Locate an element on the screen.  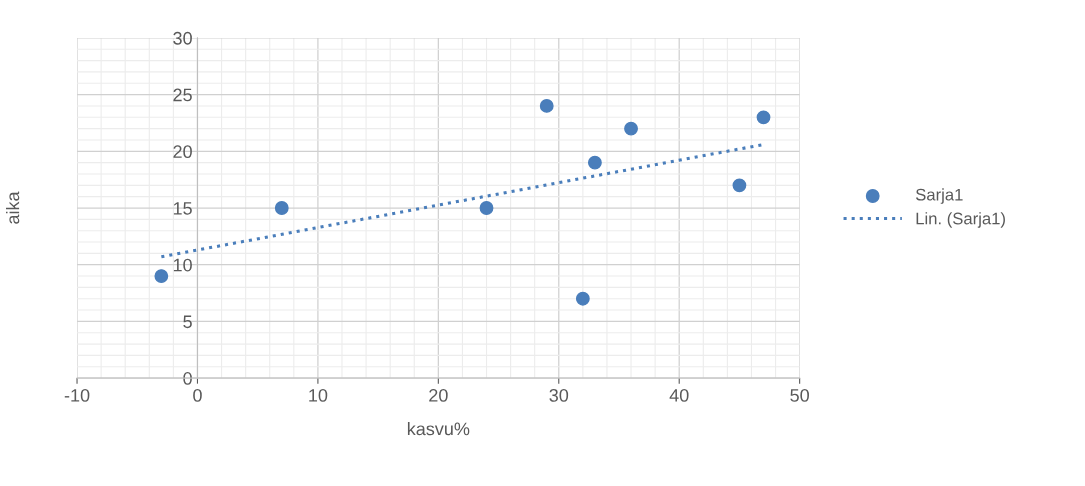
legend-label: Lin. (Sarja1) is located at coordinates (960, 220).